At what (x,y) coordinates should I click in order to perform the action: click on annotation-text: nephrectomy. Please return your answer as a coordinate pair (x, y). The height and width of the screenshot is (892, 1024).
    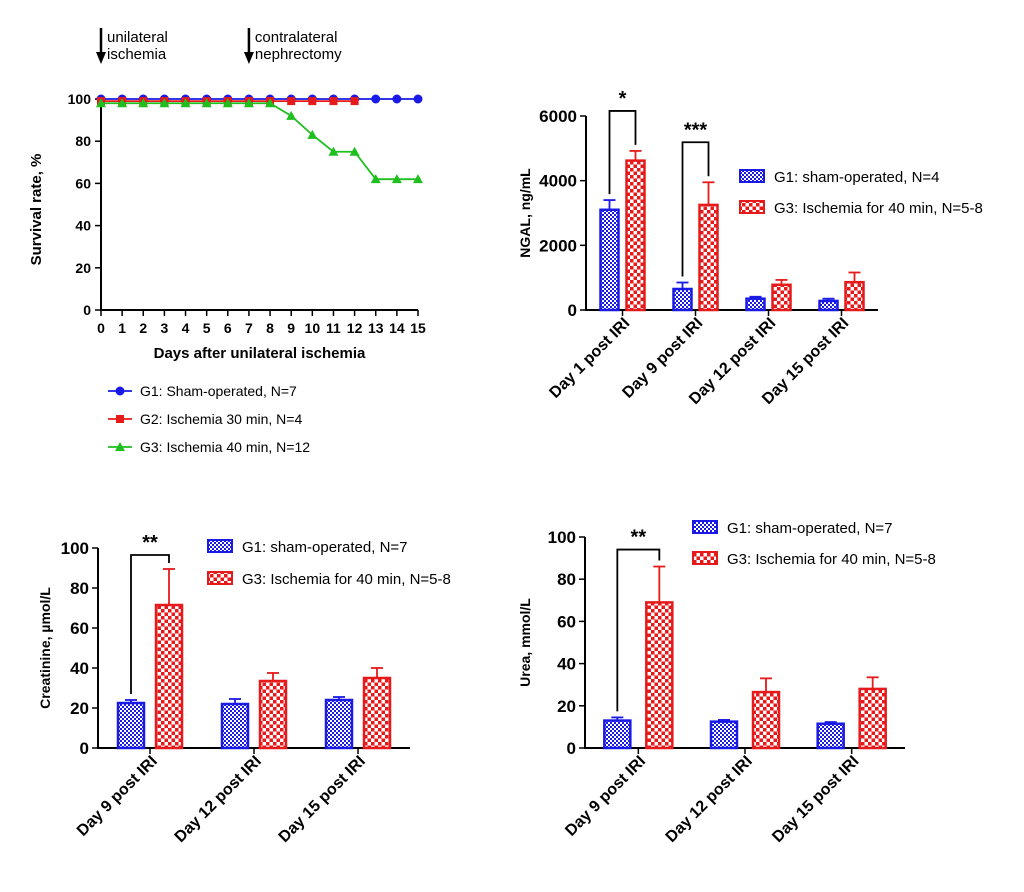
    Looking at the image, I should click on (298, 54).